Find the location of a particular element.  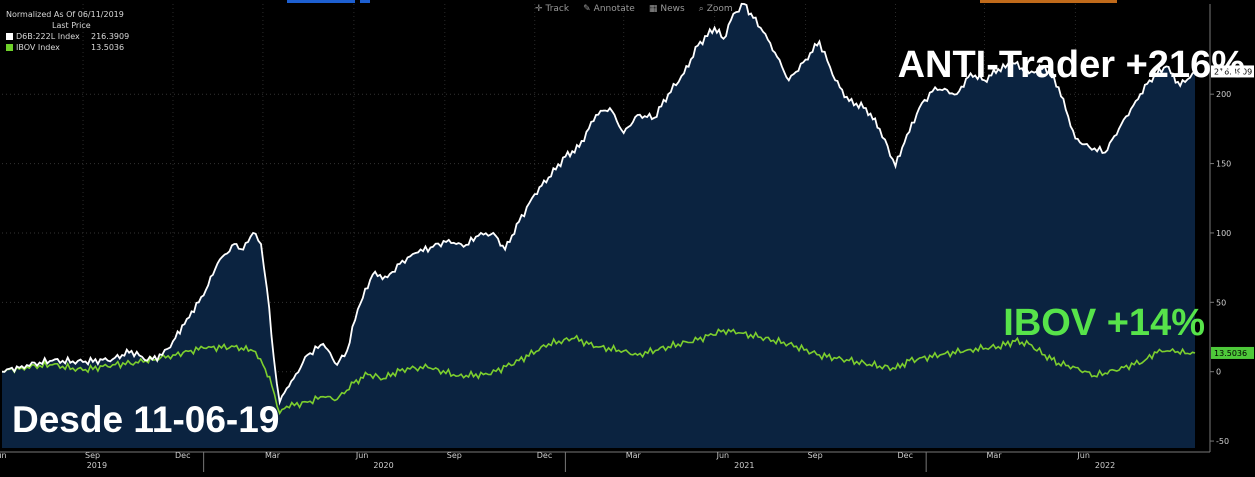

news-button: ▦ News is located at coordinates (667, 9).